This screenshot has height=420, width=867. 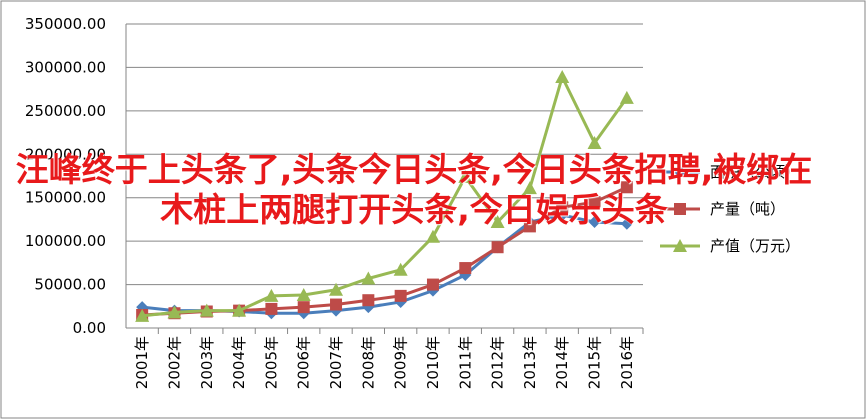 I want to click on x-tick-label: 2007年, so click(x=336, y=362).